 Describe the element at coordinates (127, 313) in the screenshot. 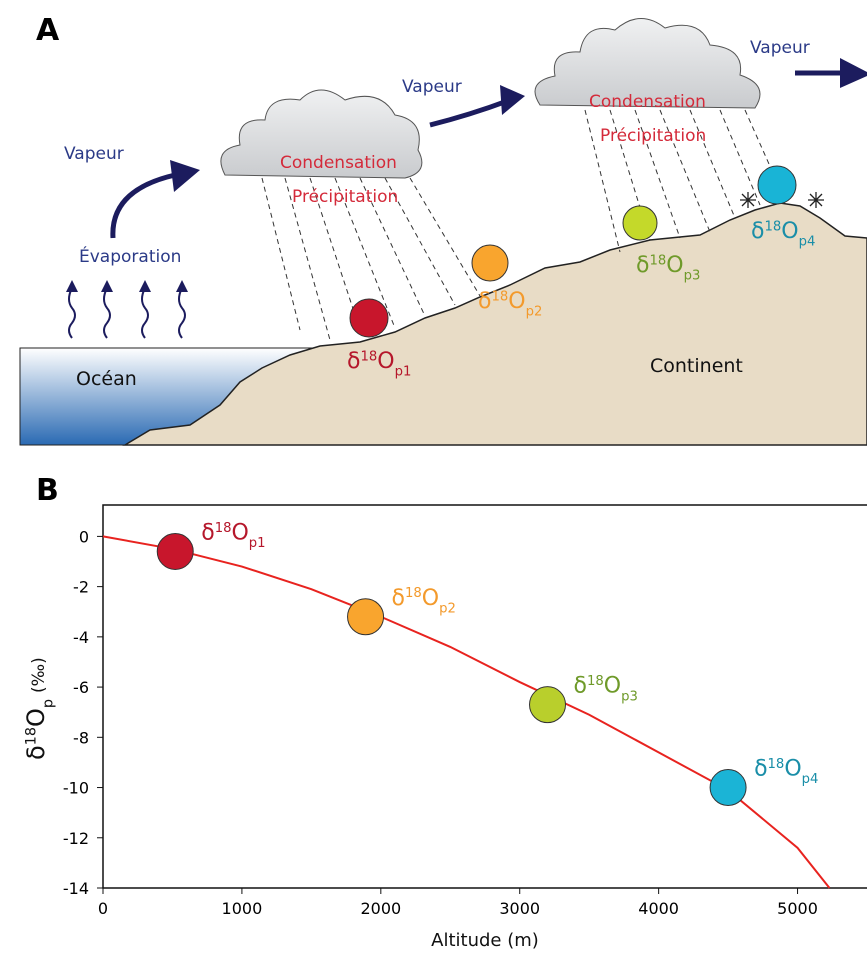

I see `evaporation-arrows` at that location.